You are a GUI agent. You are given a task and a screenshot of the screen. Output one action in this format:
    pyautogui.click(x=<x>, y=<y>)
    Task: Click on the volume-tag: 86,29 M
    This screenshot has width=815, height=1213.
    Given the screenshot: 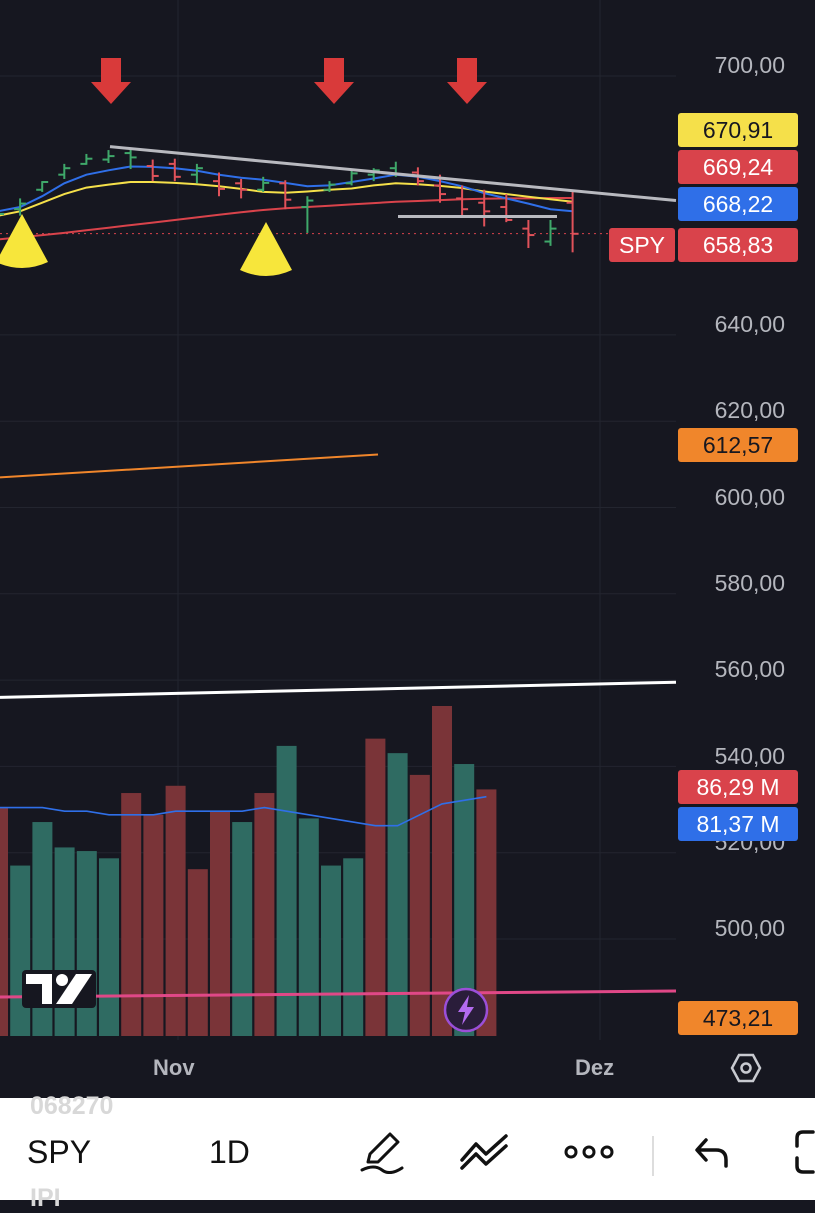 What is the action you would take?
    pyautogui.click(x=738, y=787)
    